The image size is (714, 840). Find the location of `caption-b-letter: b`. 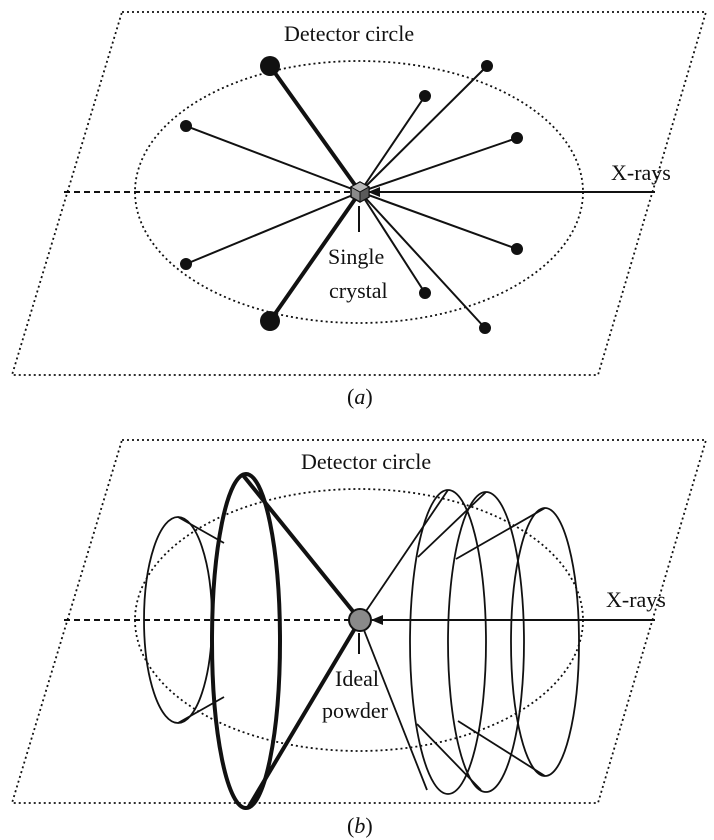

caption-b-letter: b is located at coordinates (359, 825).